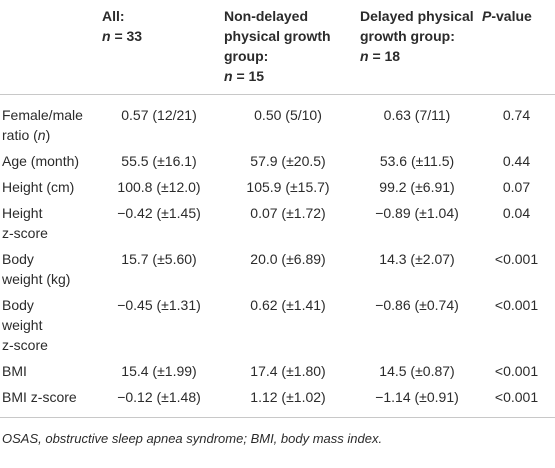  What do you see at coordinates (487, 16) in the screenshot?
I see `text-segment: P` at bounding box center [487, 16].